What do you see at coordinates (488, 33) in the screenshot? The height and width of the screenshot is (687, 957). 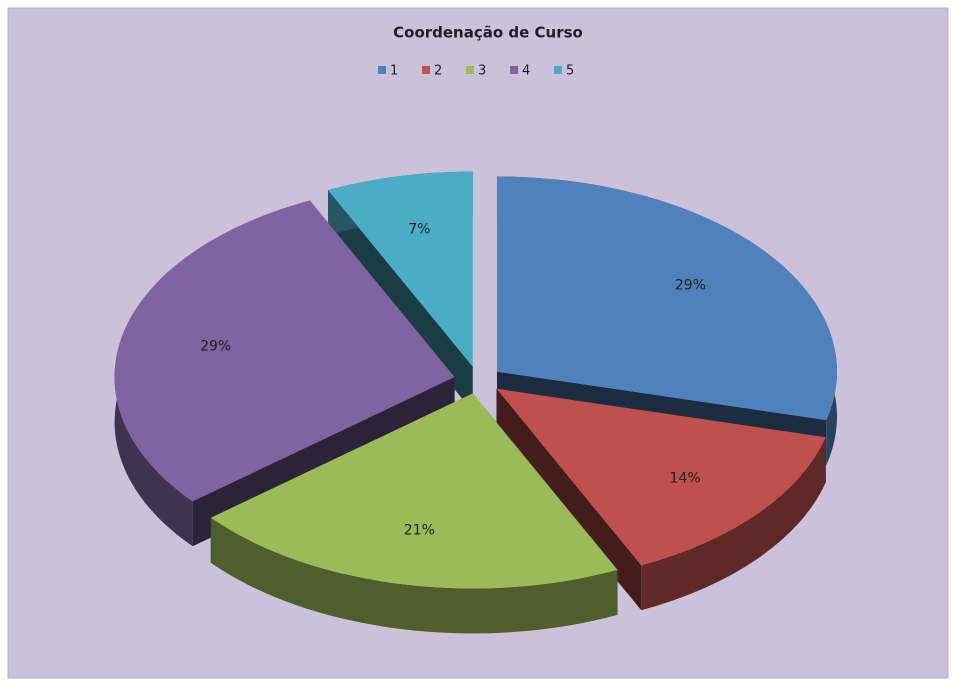 I see `chart-title: Coordenação de Curso` at bounding box center [488, 33].